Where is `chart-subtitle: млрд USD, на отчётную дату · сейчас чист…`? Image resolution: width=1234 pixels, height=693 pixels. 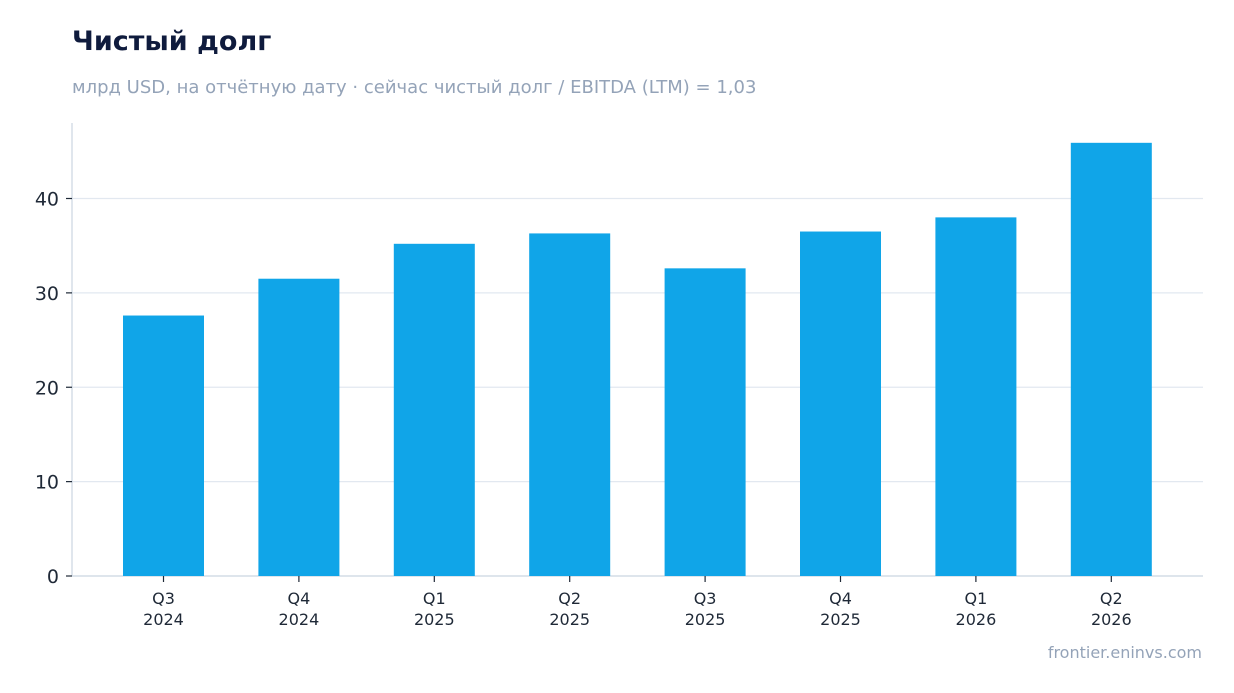 chart-subtitle: млрд USD, на отчётную дату · сейчас чист… is located at coordinates (414, 87).